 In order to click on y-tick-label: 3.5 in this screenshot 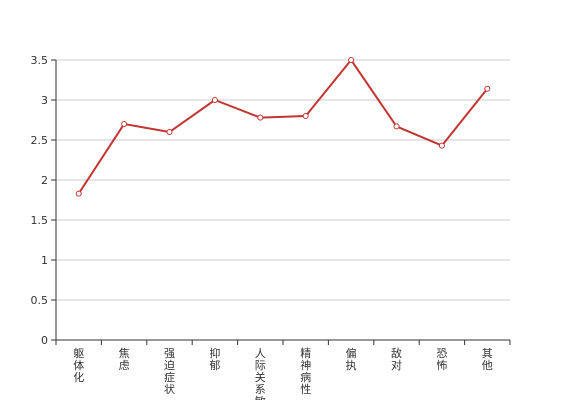, I will do `click(40, 60)`.